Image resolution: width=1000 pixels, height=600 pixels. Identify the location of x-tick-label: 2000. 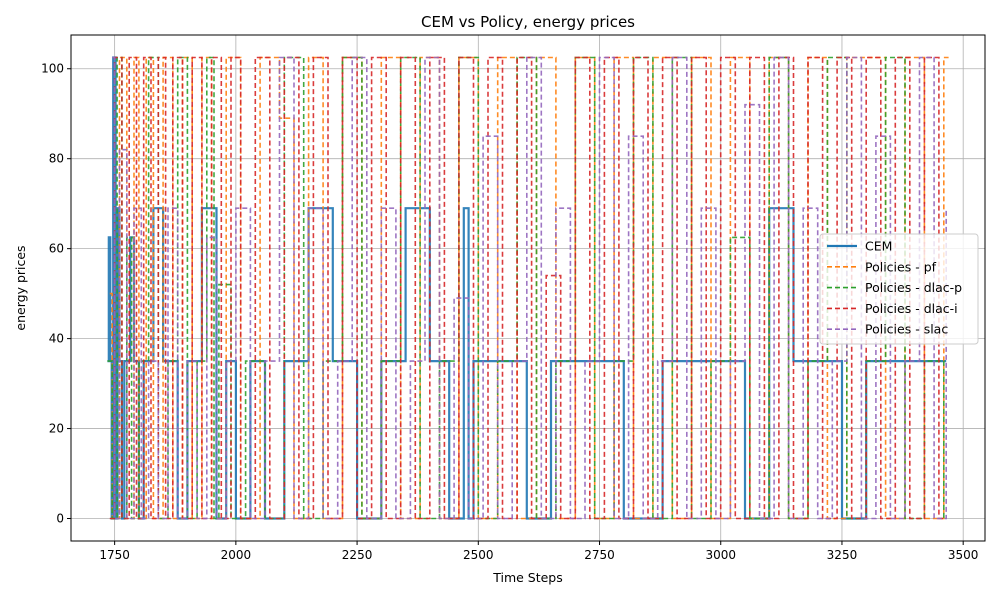
(236, 555).